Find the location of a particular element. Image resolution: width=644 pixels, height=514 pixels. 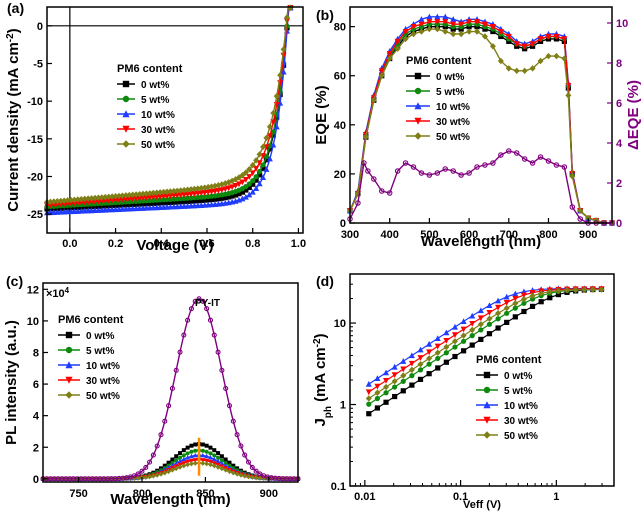

b-legend-label: 30 wt% is located at coordinates (453, 122).